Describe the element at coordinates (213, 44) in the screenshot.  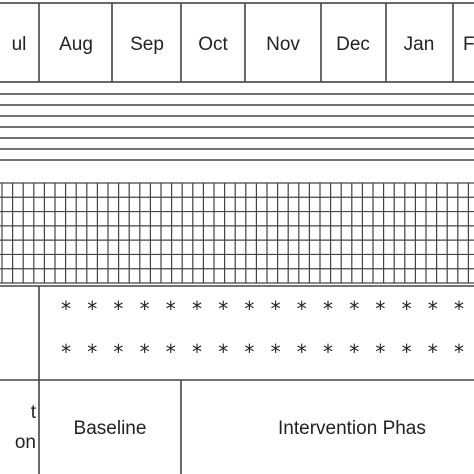
I see `month-label: Oct` at that location.